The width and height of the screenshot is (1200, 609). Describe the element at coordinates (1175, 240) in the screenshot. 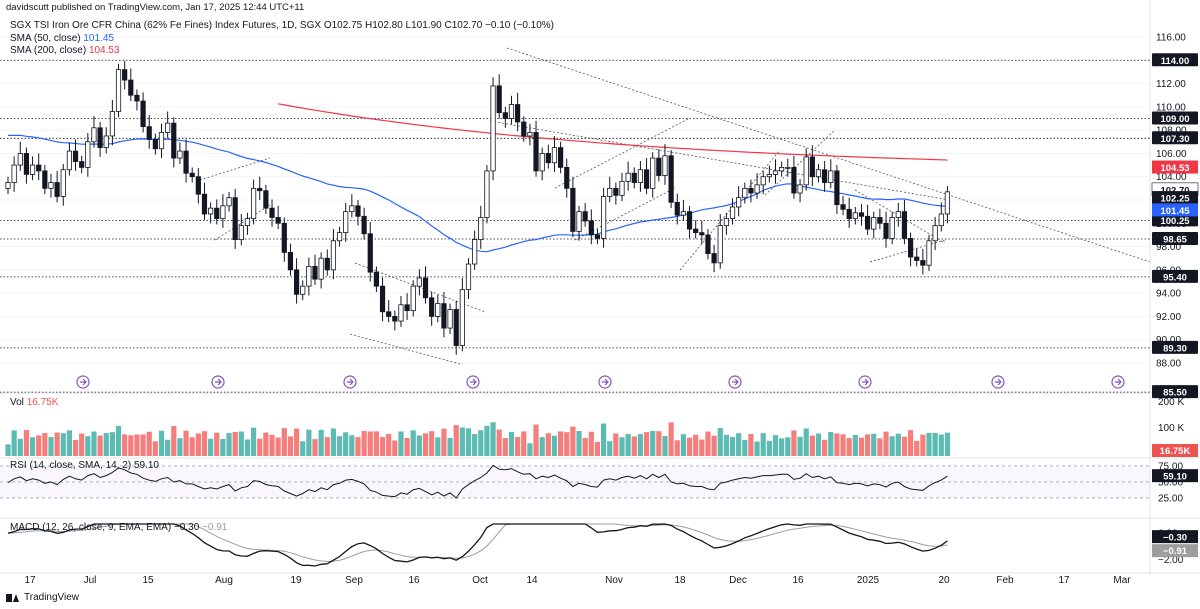

I see `level-tag-label: 98.65` at that location.